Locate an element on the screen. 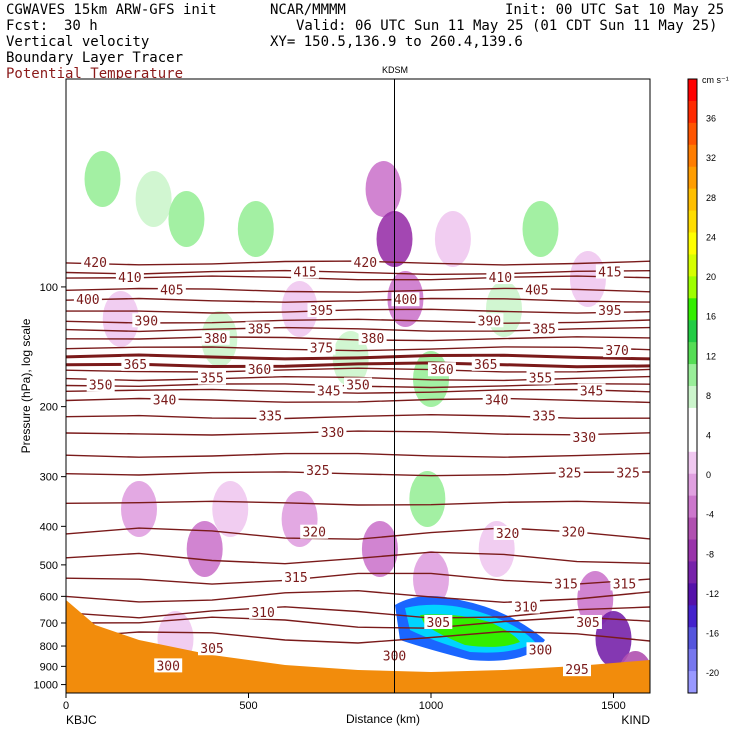 The image size is (740, 740). theta-label: 355 is located at coordinates (540, 378).